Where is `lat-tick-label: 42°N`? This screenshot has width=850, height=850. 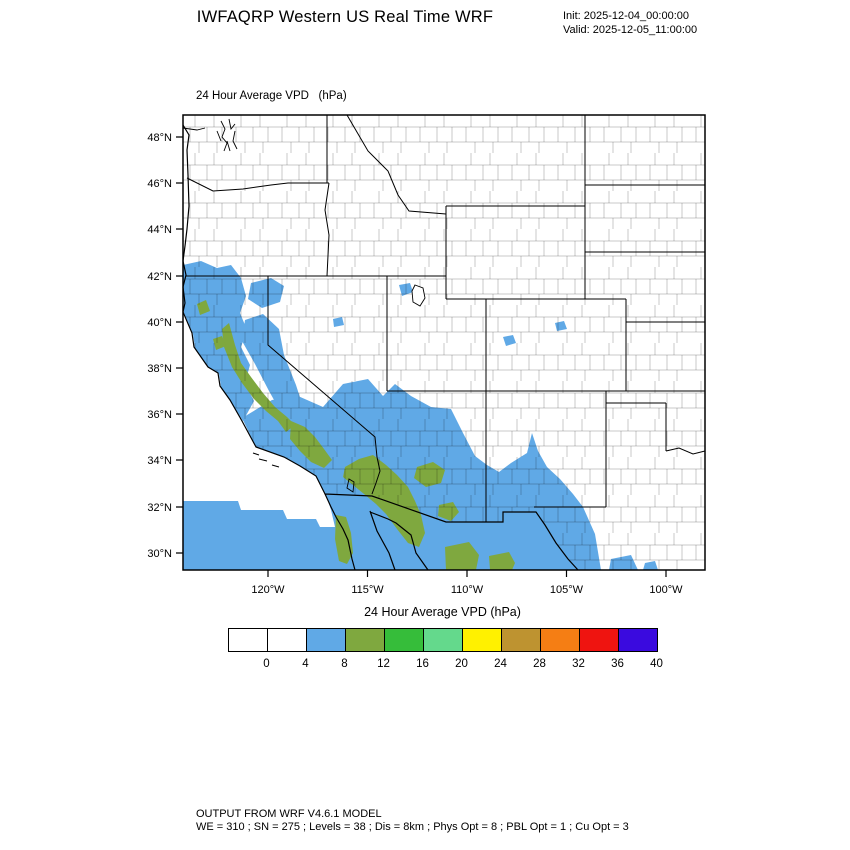
lat-tick-label: 42°N is located at coordinates (159, 277).